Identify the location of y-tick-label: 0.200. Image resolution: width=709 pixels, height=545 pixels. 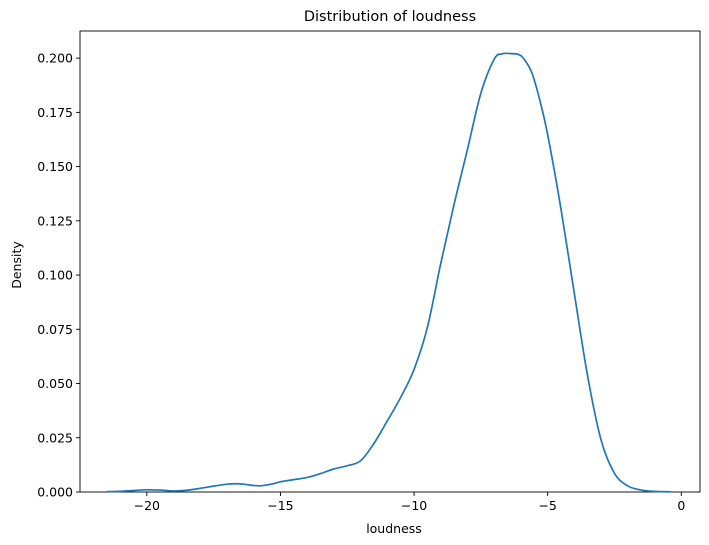
(55, 58).